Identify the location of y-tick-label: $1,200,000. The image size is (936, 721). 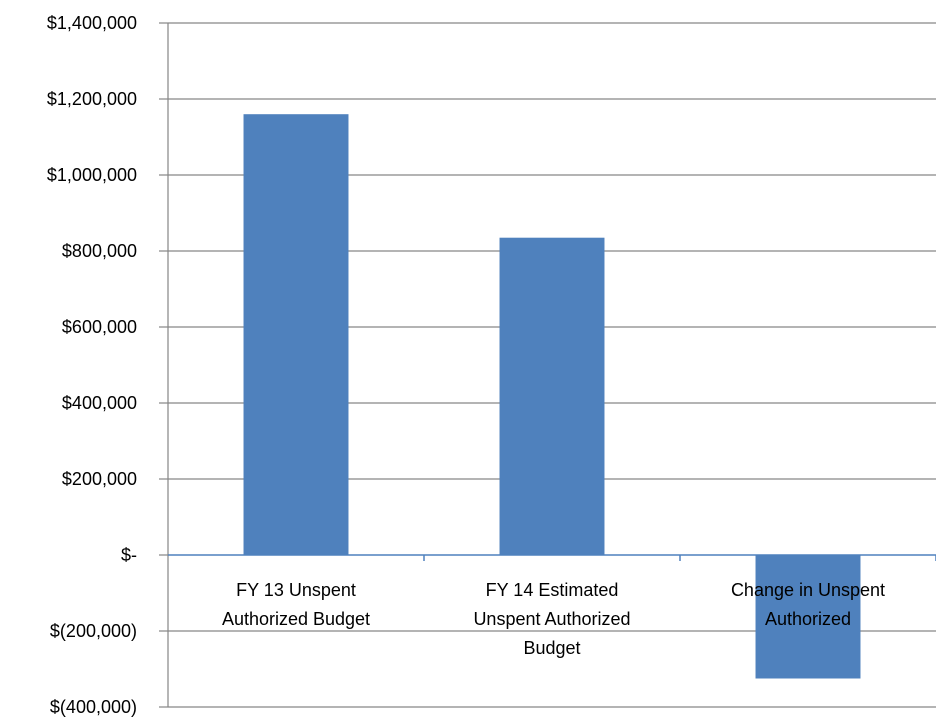
(92, 99).